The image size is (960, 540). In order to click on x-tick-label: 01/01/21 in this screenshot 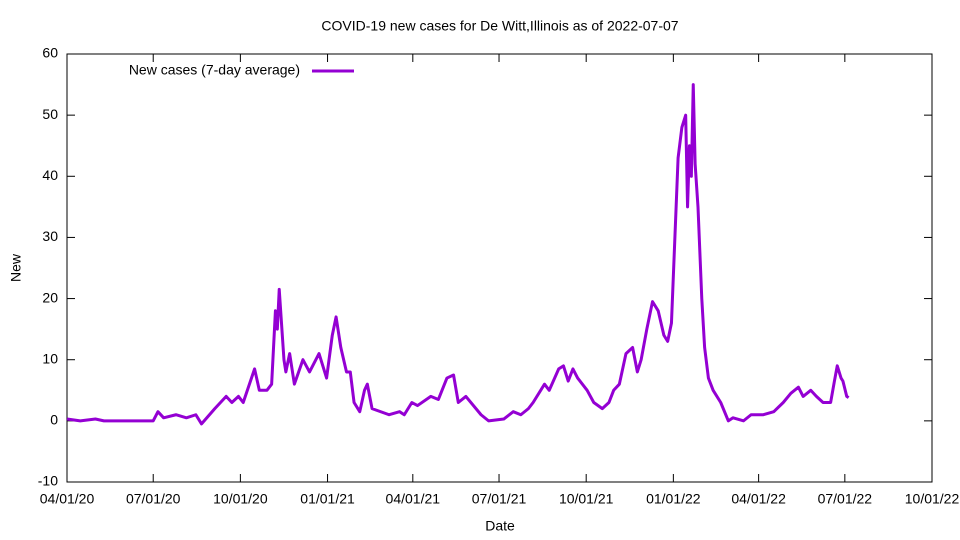, I will do `click(327, 499)`.